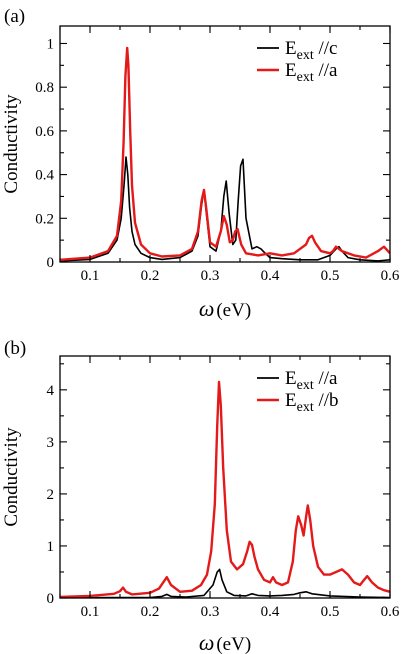 The height and width of the screenshot is (654, 403). Describe the element at coordinates (15, 348) in the screenshot. I see `panel-label: (b)` at that location.